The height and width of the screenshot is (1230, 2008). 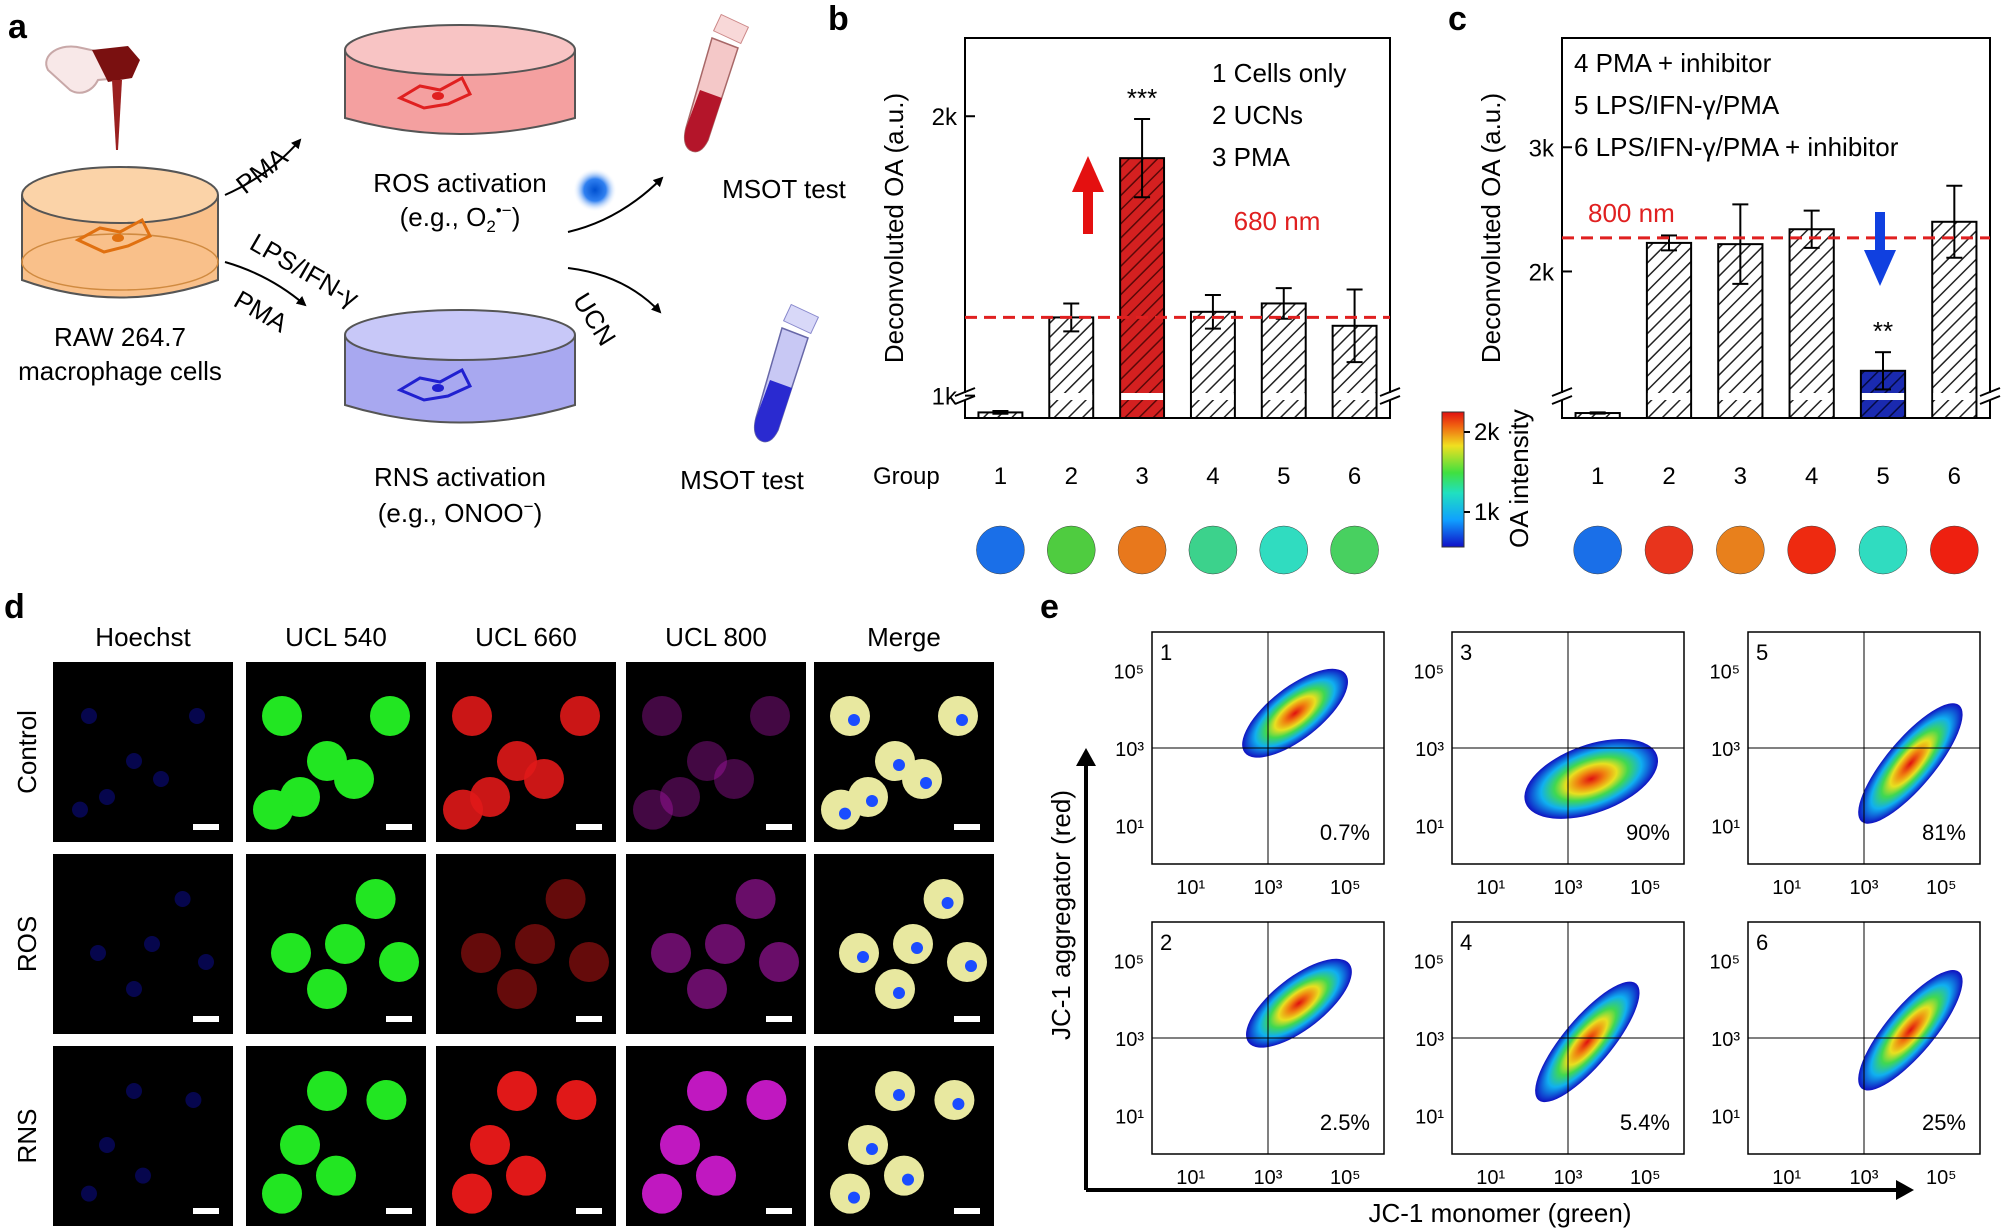 I want to click on significance-label: **, so click(x=1883, y=331).